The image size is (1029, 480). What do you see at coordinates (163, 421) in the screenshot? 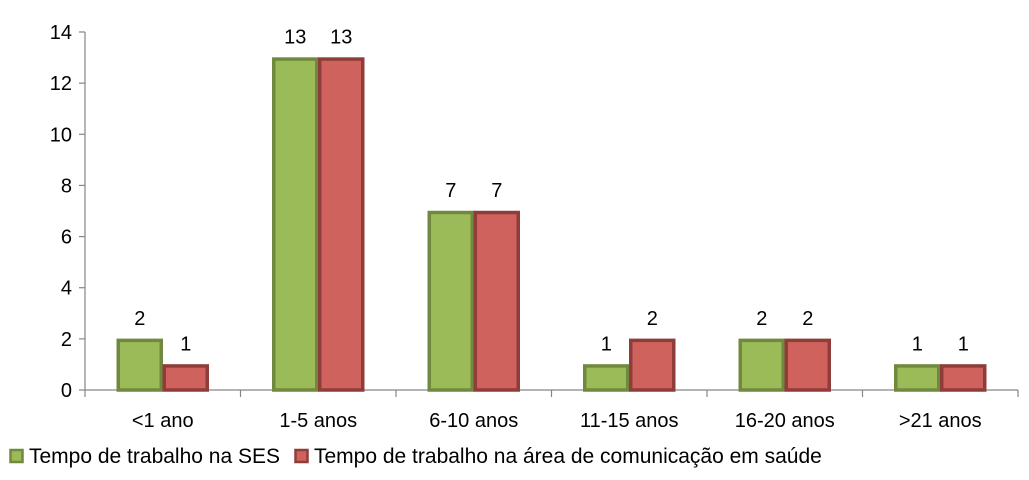
I see `x-tick-label: <1 ano` at bounding box center [163, 421].